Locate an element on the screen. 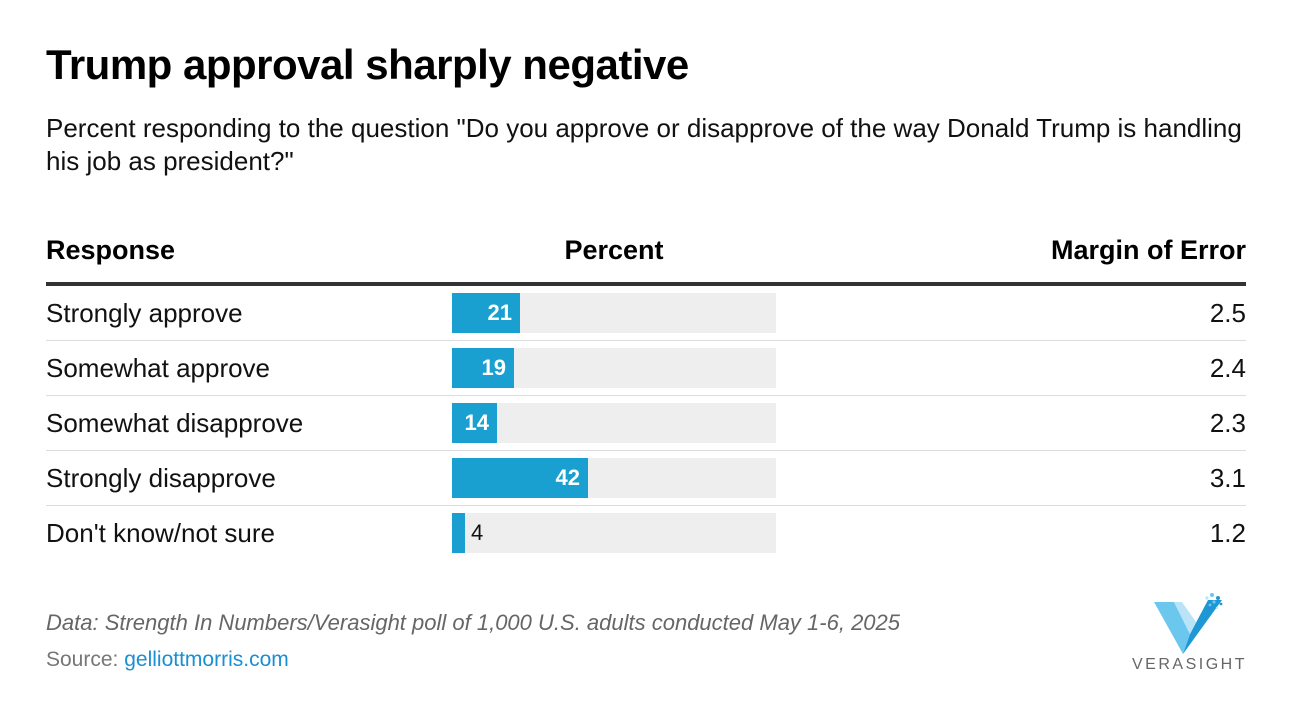  response-label: Strongly disapprove is located at coordinates (161, 478).